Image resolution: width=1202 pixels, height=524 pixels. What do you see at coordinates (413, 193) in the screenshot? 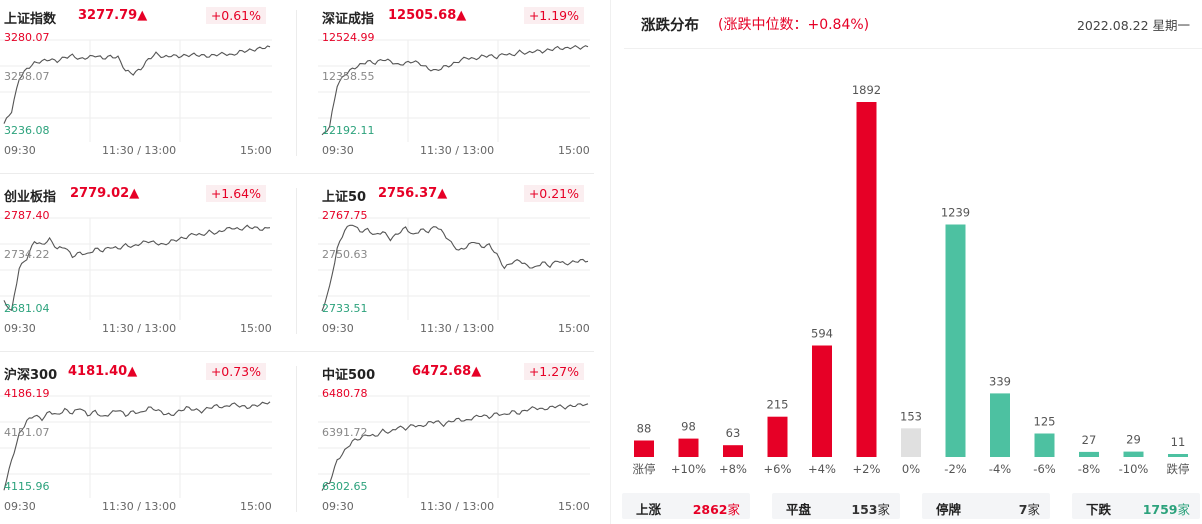
I see `index-value: 2756.37▲` at bounding box center [413, 193].